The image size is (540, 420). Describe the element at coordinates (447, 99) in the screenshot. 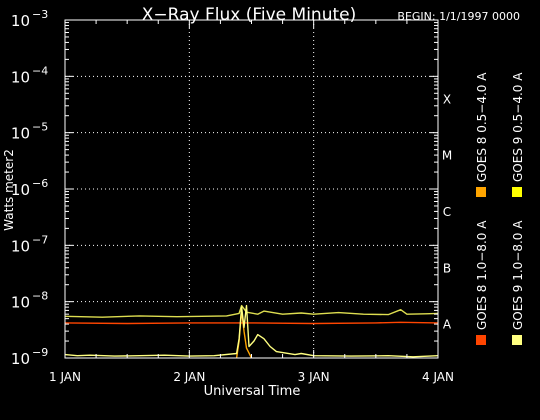

I see `flare-class-label: X` at that location.